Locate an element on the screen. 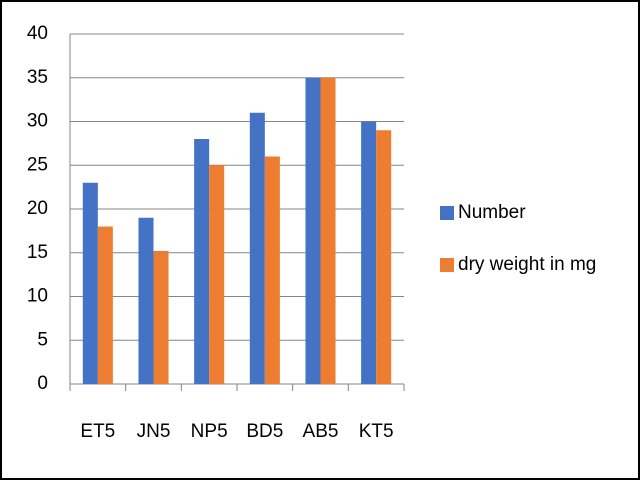 The height and width of the screenshot is (480, 640). y-tick-label: 20 is located at coordinates (37, 208).